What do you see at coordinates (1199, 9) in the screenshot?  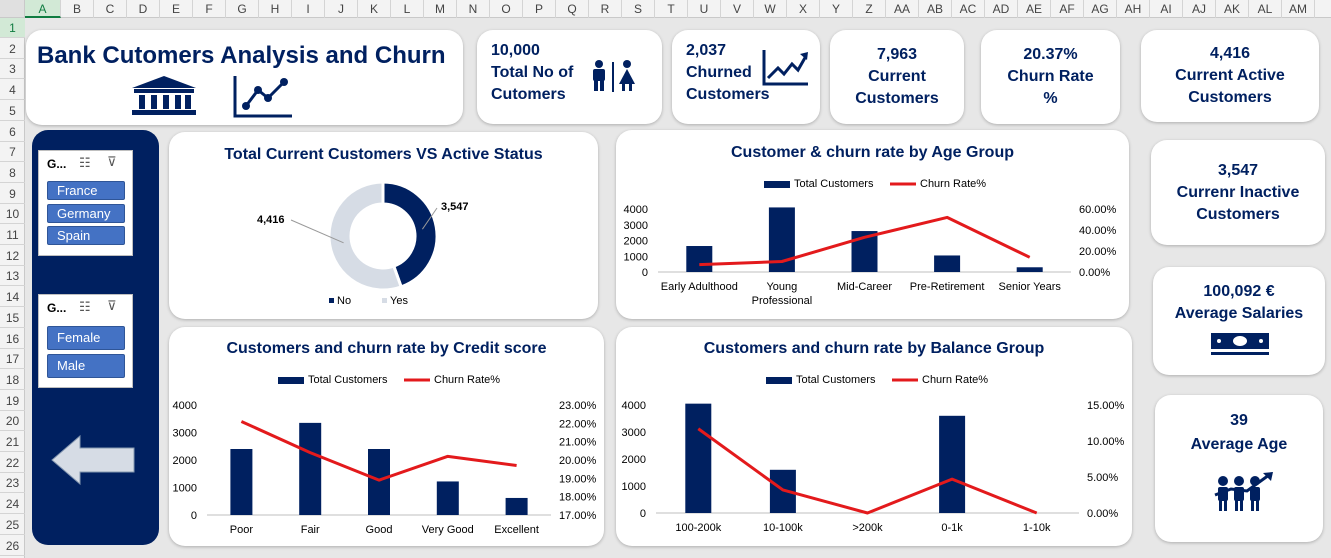 I see `column-header-aj: AJ` at bounding box center [1199, 9].